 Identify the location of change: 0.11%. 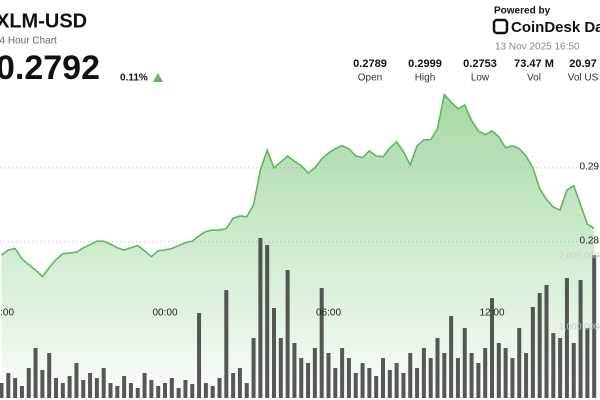
(134, 78).